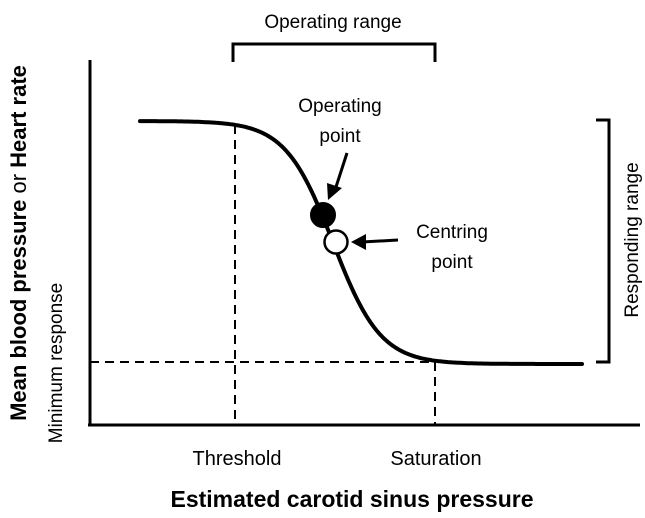 This screenshot has height=518, width=645. What do you see at coordinates (336, 242) in the screenshot?
I see `centring-point-marker` at bounding box center [336, 242].